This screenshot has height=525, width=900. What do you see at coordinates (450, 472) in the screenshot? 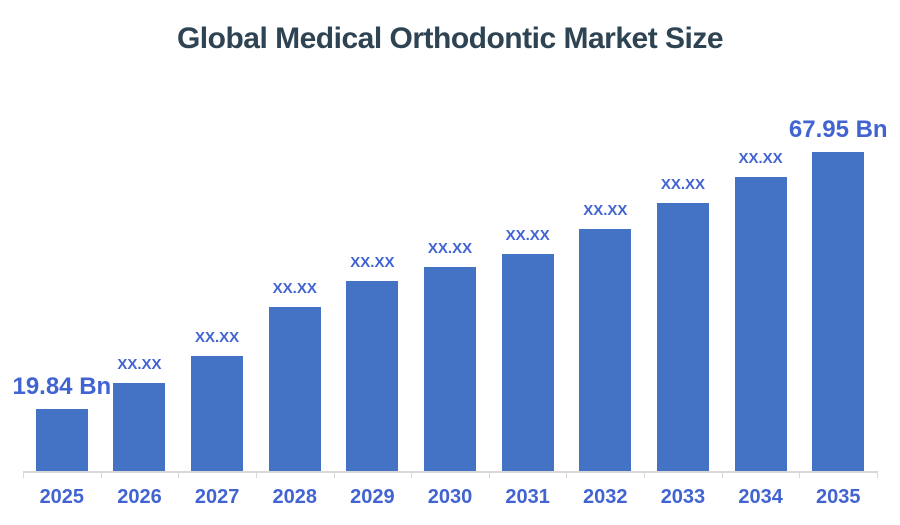
I see `x-axis-line` at bounding box center [450, 472].